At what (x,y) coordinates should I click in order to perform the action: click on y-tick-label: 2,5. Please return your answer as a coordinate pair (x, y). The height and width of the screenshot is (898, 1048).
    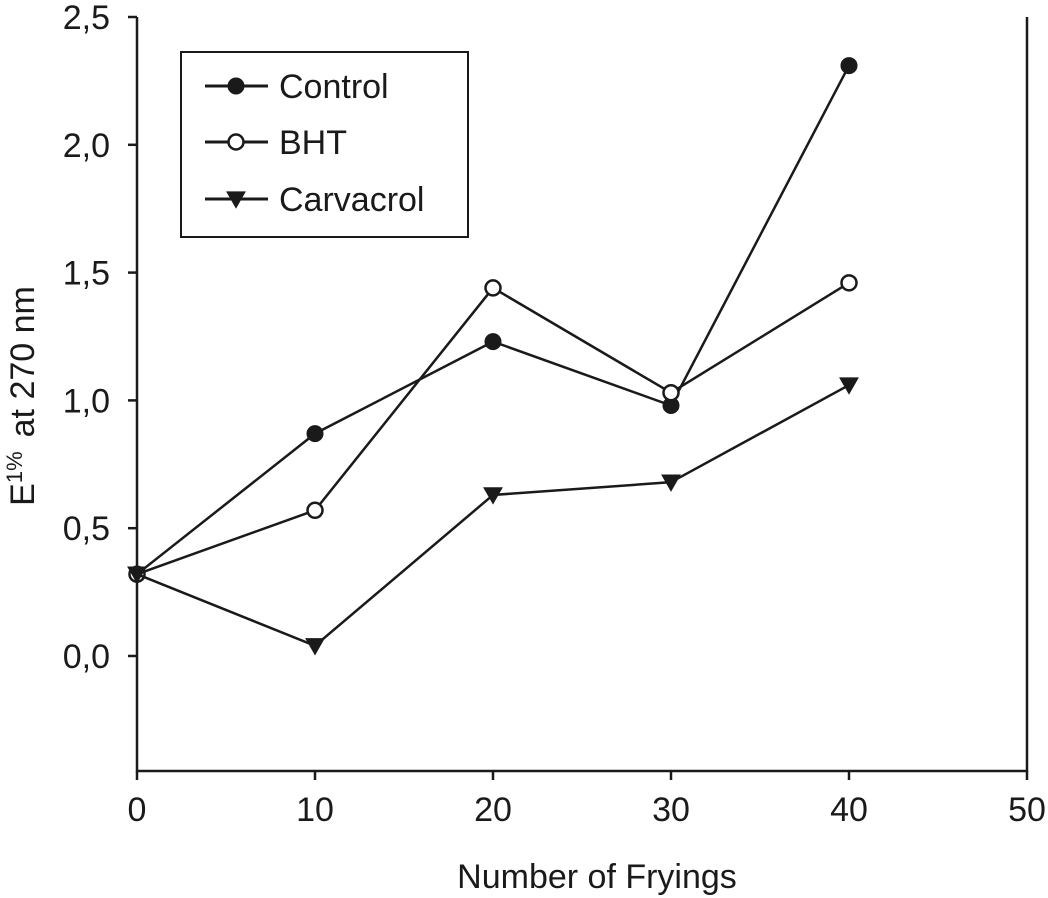
    Looking at the image, I should click on (86, 18).